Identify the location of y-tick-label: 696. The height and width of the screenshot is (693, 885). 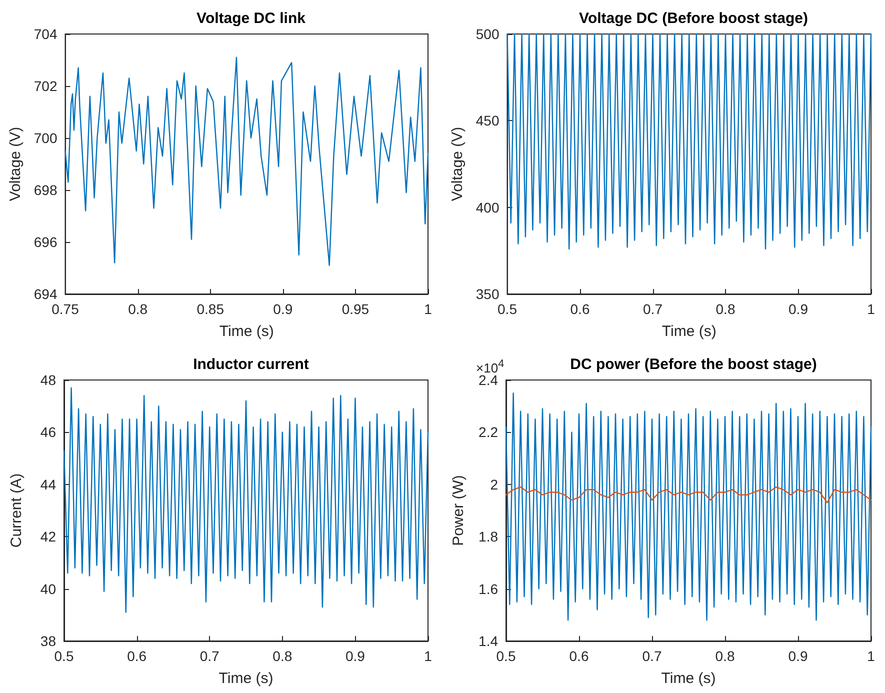
(46, 242).